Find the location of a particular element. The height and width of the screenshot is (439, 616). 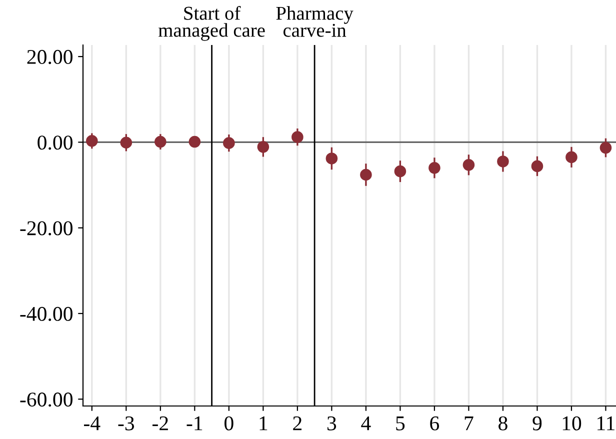

y-tick-label: 20.00 is located at coordinates (49, 57).